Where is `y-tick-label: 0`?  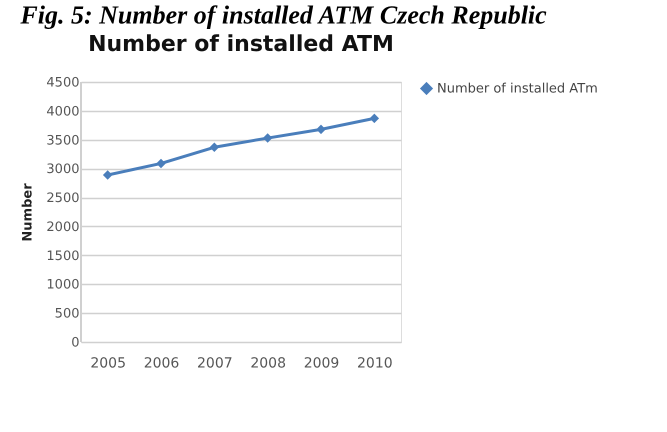 y-tick-label: 0 is located at coordinates (75, 343).